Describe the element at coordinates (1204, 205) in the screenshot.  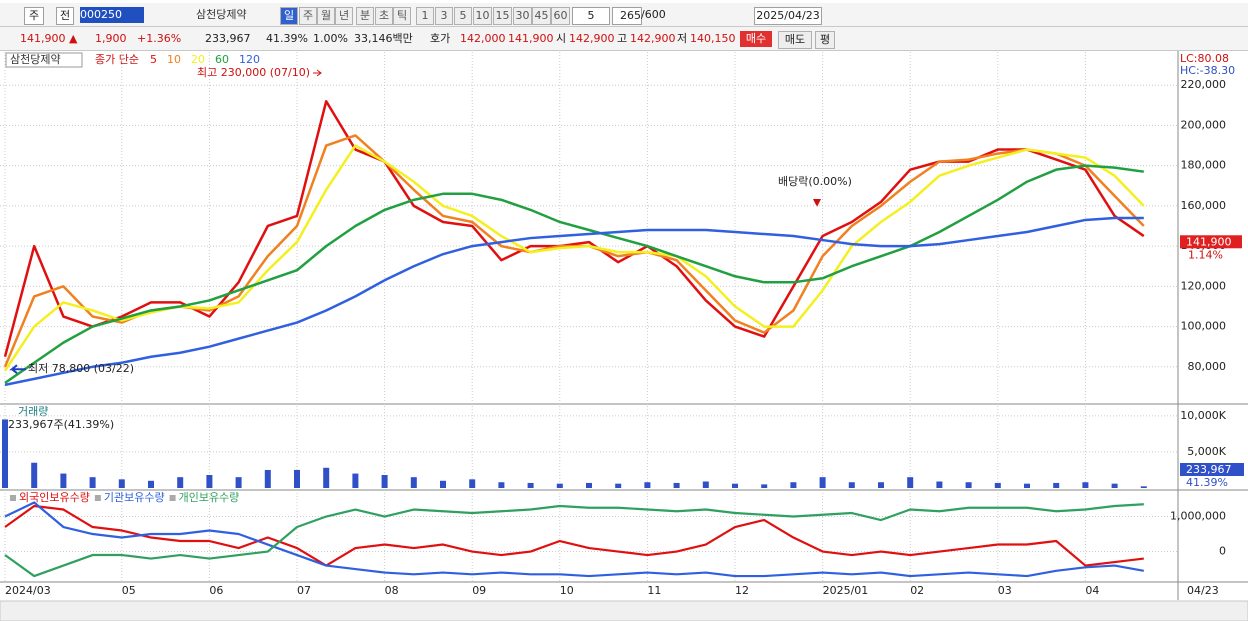
I see `y-tick-label: 160,000` at that location.